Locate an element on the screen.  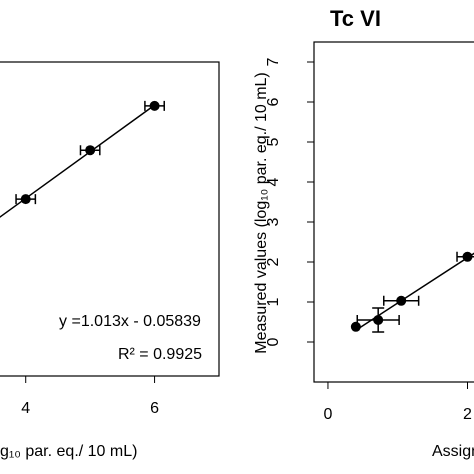
x-tick-label: 0 is located at coordinates (328, 414).